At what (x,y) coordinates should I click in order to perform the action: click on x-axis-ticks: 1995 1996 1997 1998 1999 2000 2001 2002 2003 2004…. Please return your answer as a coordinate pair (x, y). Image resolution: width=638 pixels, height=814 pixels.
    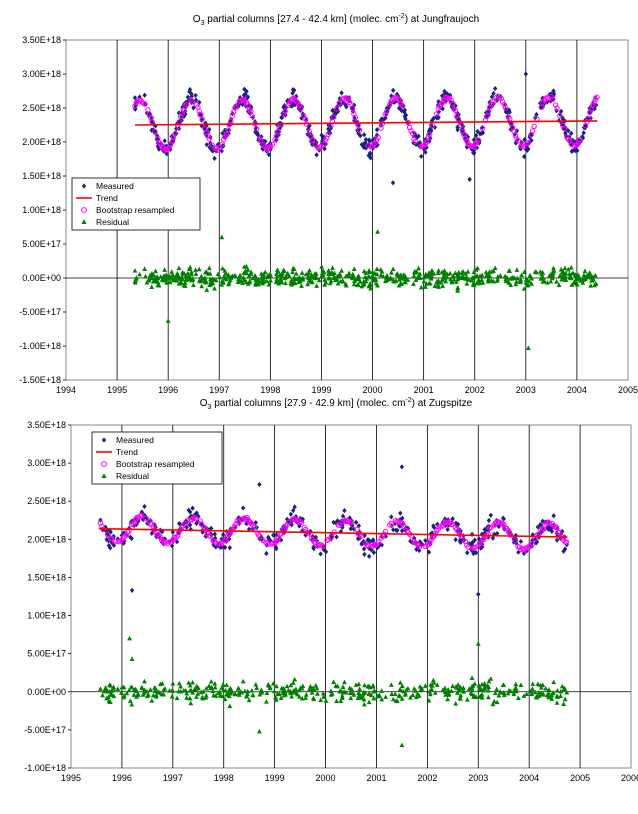
    Looking at the image, I should click on (349, 778).